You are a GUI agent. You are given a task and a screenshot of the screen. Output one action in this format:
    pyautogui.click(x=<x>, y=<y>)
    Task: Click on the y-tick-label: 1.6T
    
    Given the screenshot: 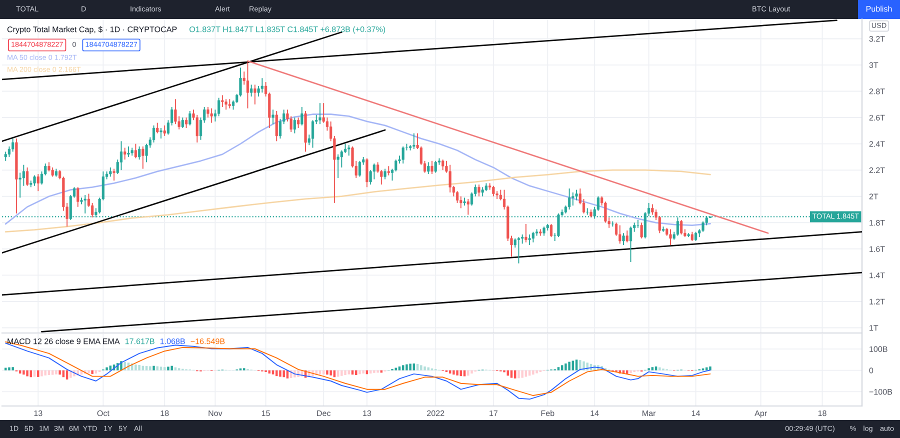 What is the action you would take?
    pyautogui.click(x=877, y=249)
    